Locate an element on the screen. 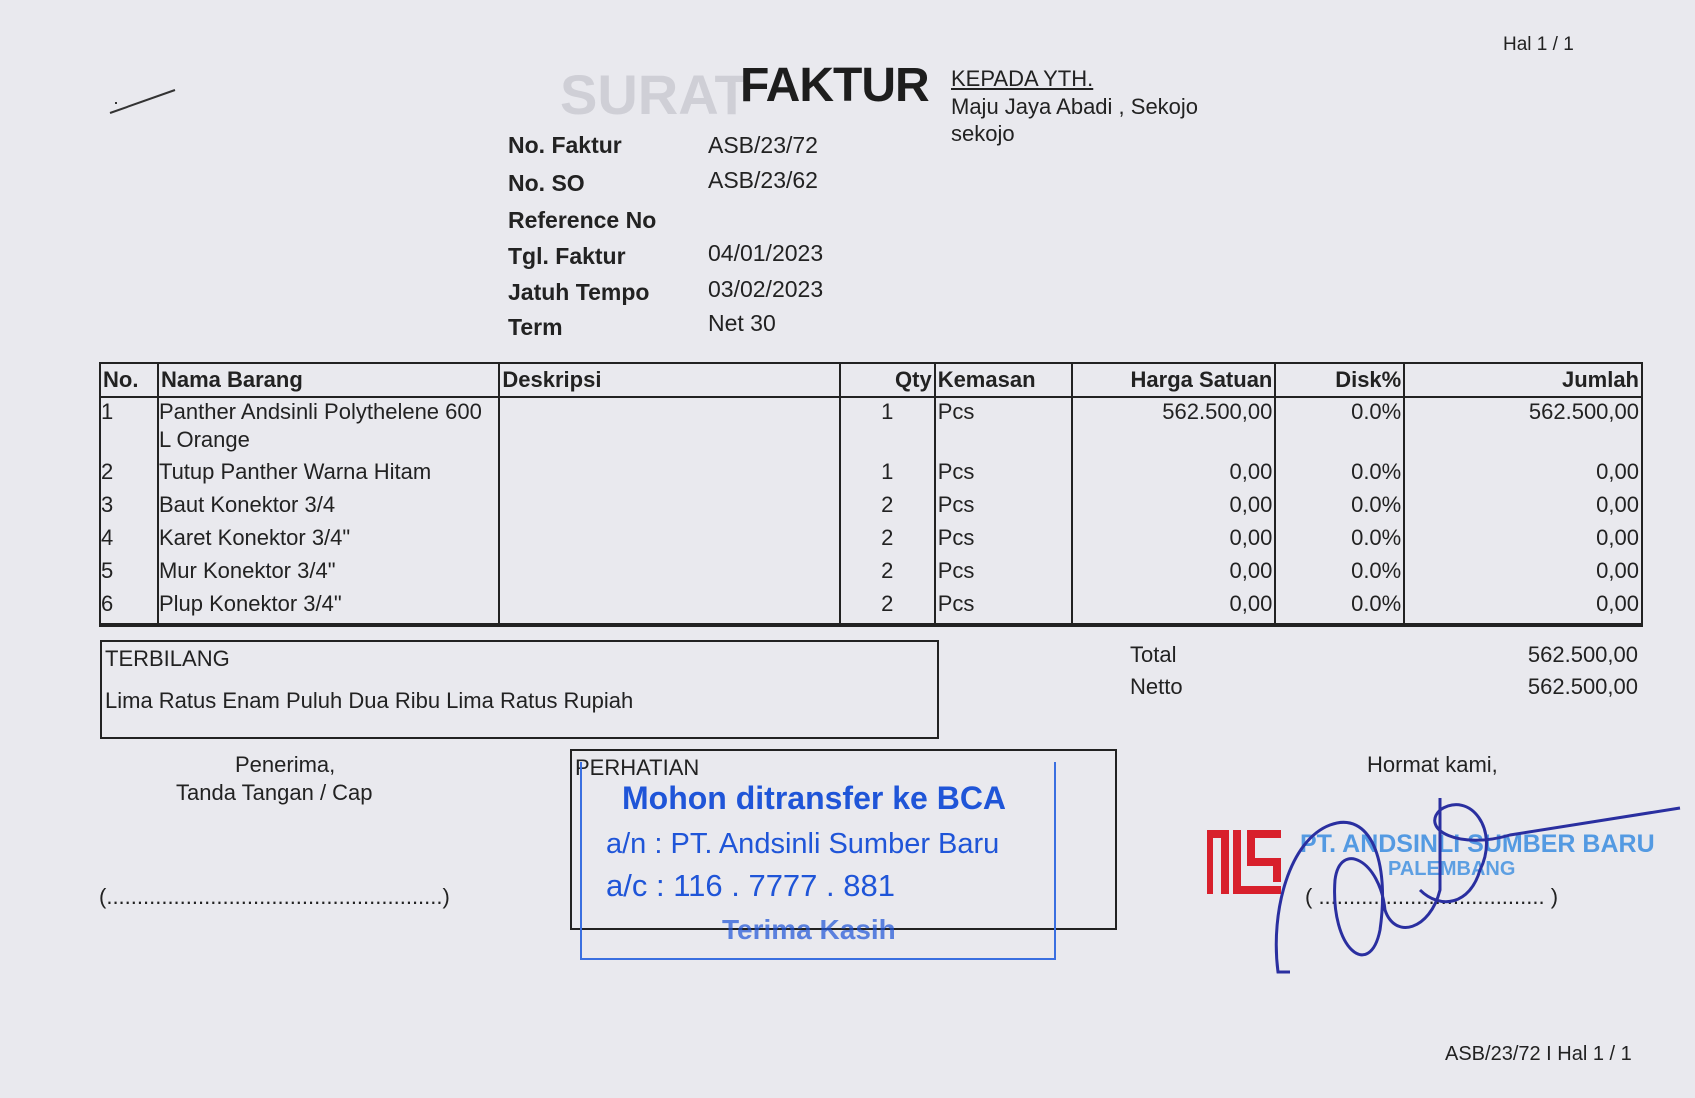 This screenshot has width=1695, height=1098. field-label: Term is located at coordinates (535, 327).